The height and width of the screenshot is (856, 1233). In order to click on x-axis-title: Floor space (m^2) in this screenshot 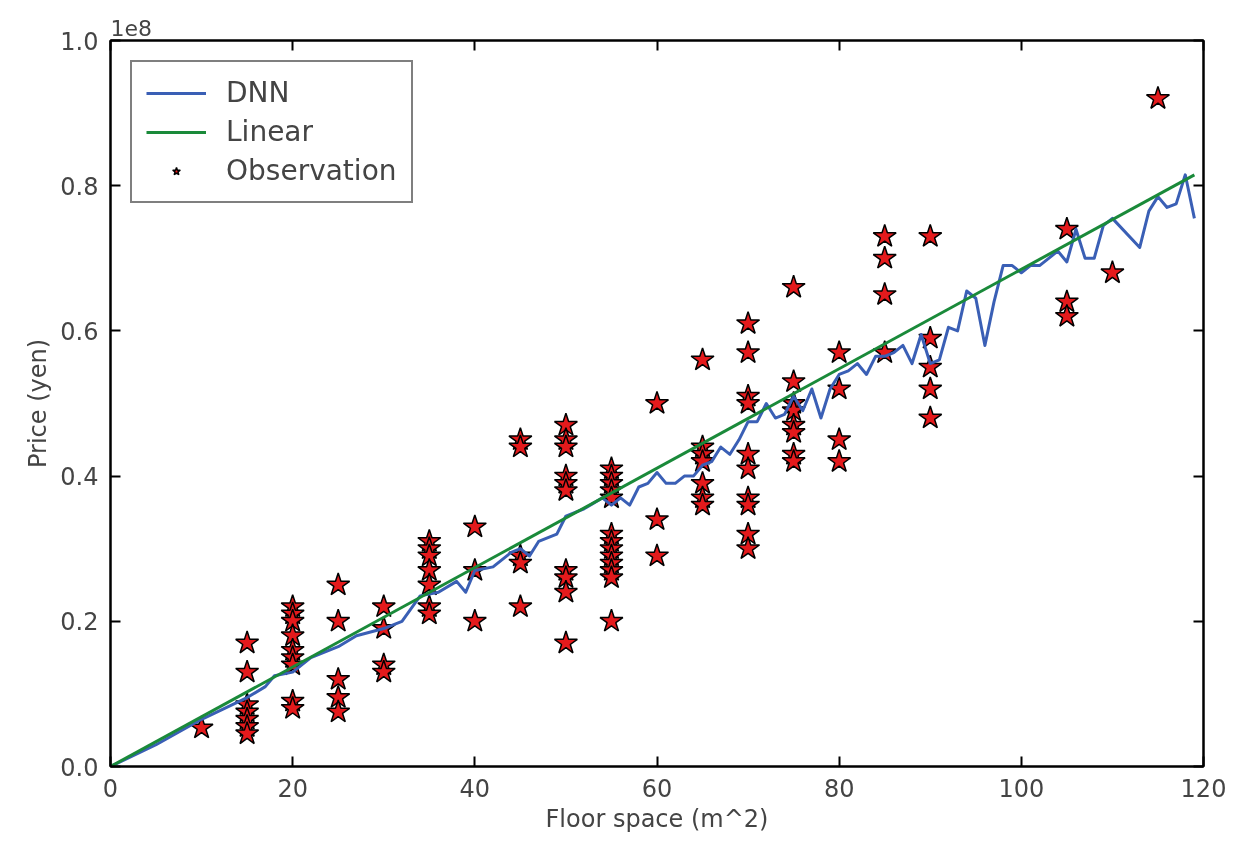, I will do `click(657, 818)`.